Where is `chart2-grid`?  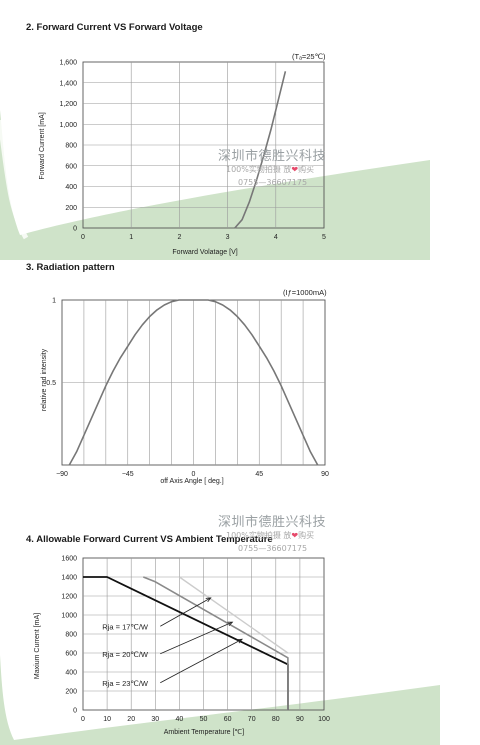
chart2-grid is located at coordinates (193, 382).